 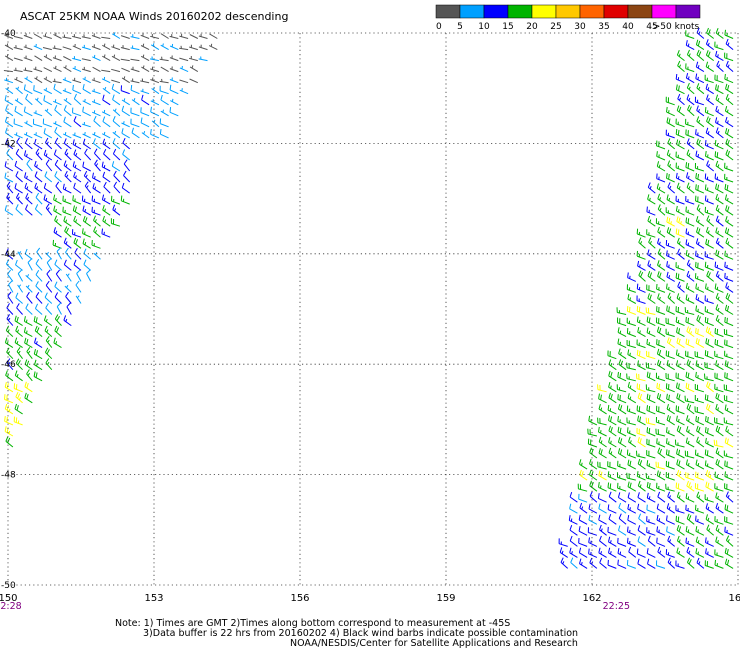 I want to click on y-tick-label: -40, so click(x=8, y=34).